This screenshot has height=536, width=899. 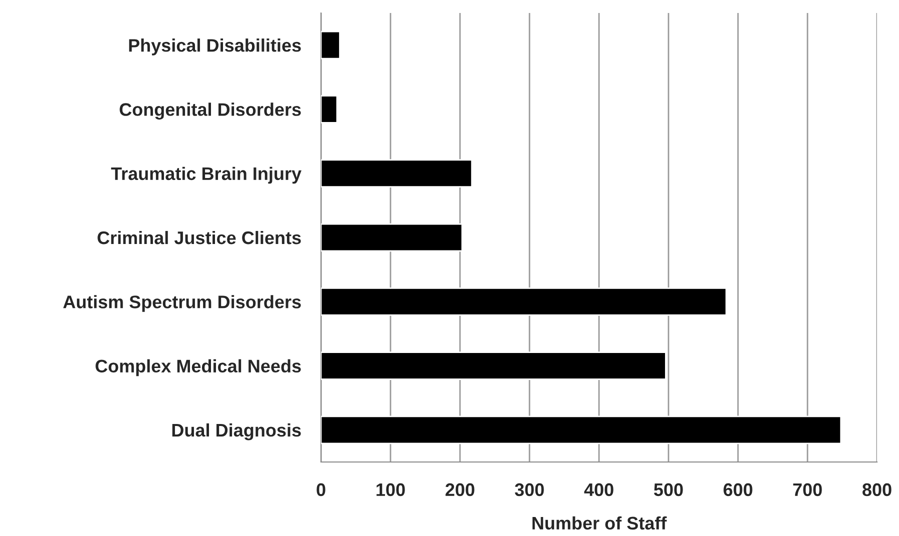 I want to click on y-tick-label: Physical Disabilities, so click(x=215, y=47).